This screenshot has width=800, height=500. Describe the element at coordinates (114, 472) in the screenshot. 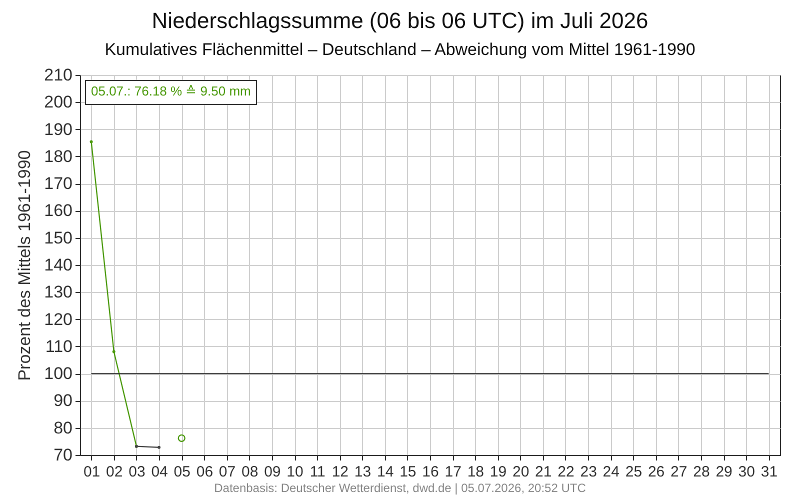

I see `x-tick-label: 02` at that location.